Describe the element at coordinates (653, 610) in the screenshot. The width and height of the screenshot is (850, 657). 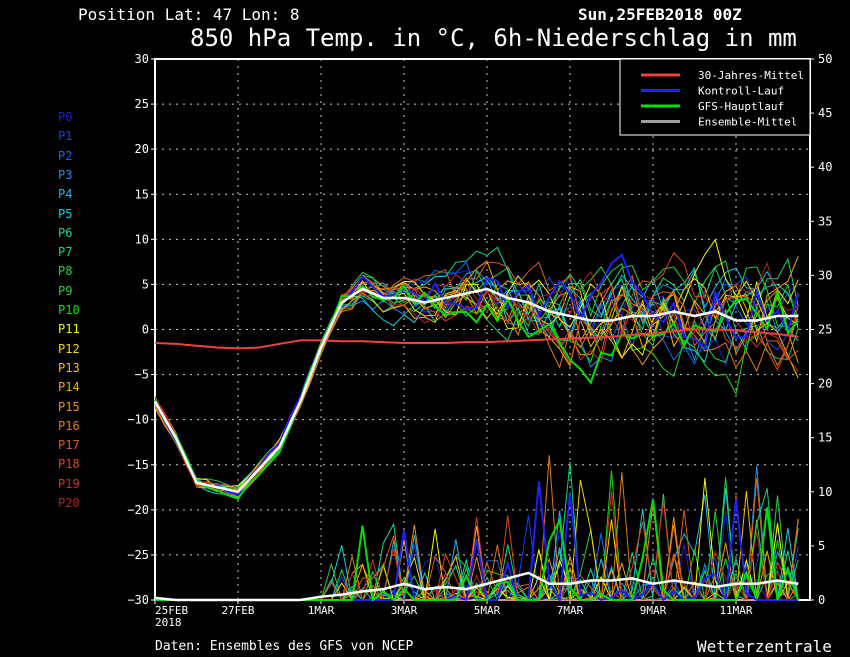
I see `x-tick-label: 9MAR` at that location.